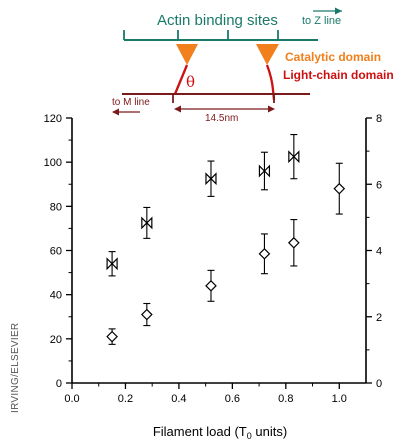  I want to click on x-axis-label-subscript: 0, so click(249, 436).